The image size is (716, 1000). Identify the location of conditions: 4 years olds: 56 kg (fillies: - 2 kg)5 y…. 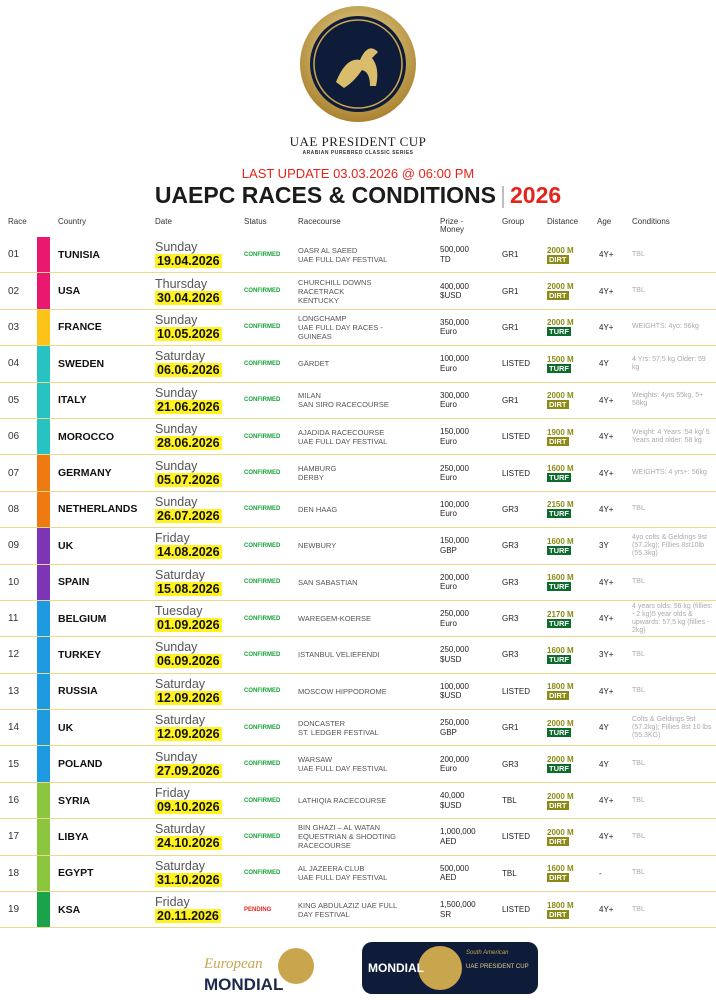
(672, 618).